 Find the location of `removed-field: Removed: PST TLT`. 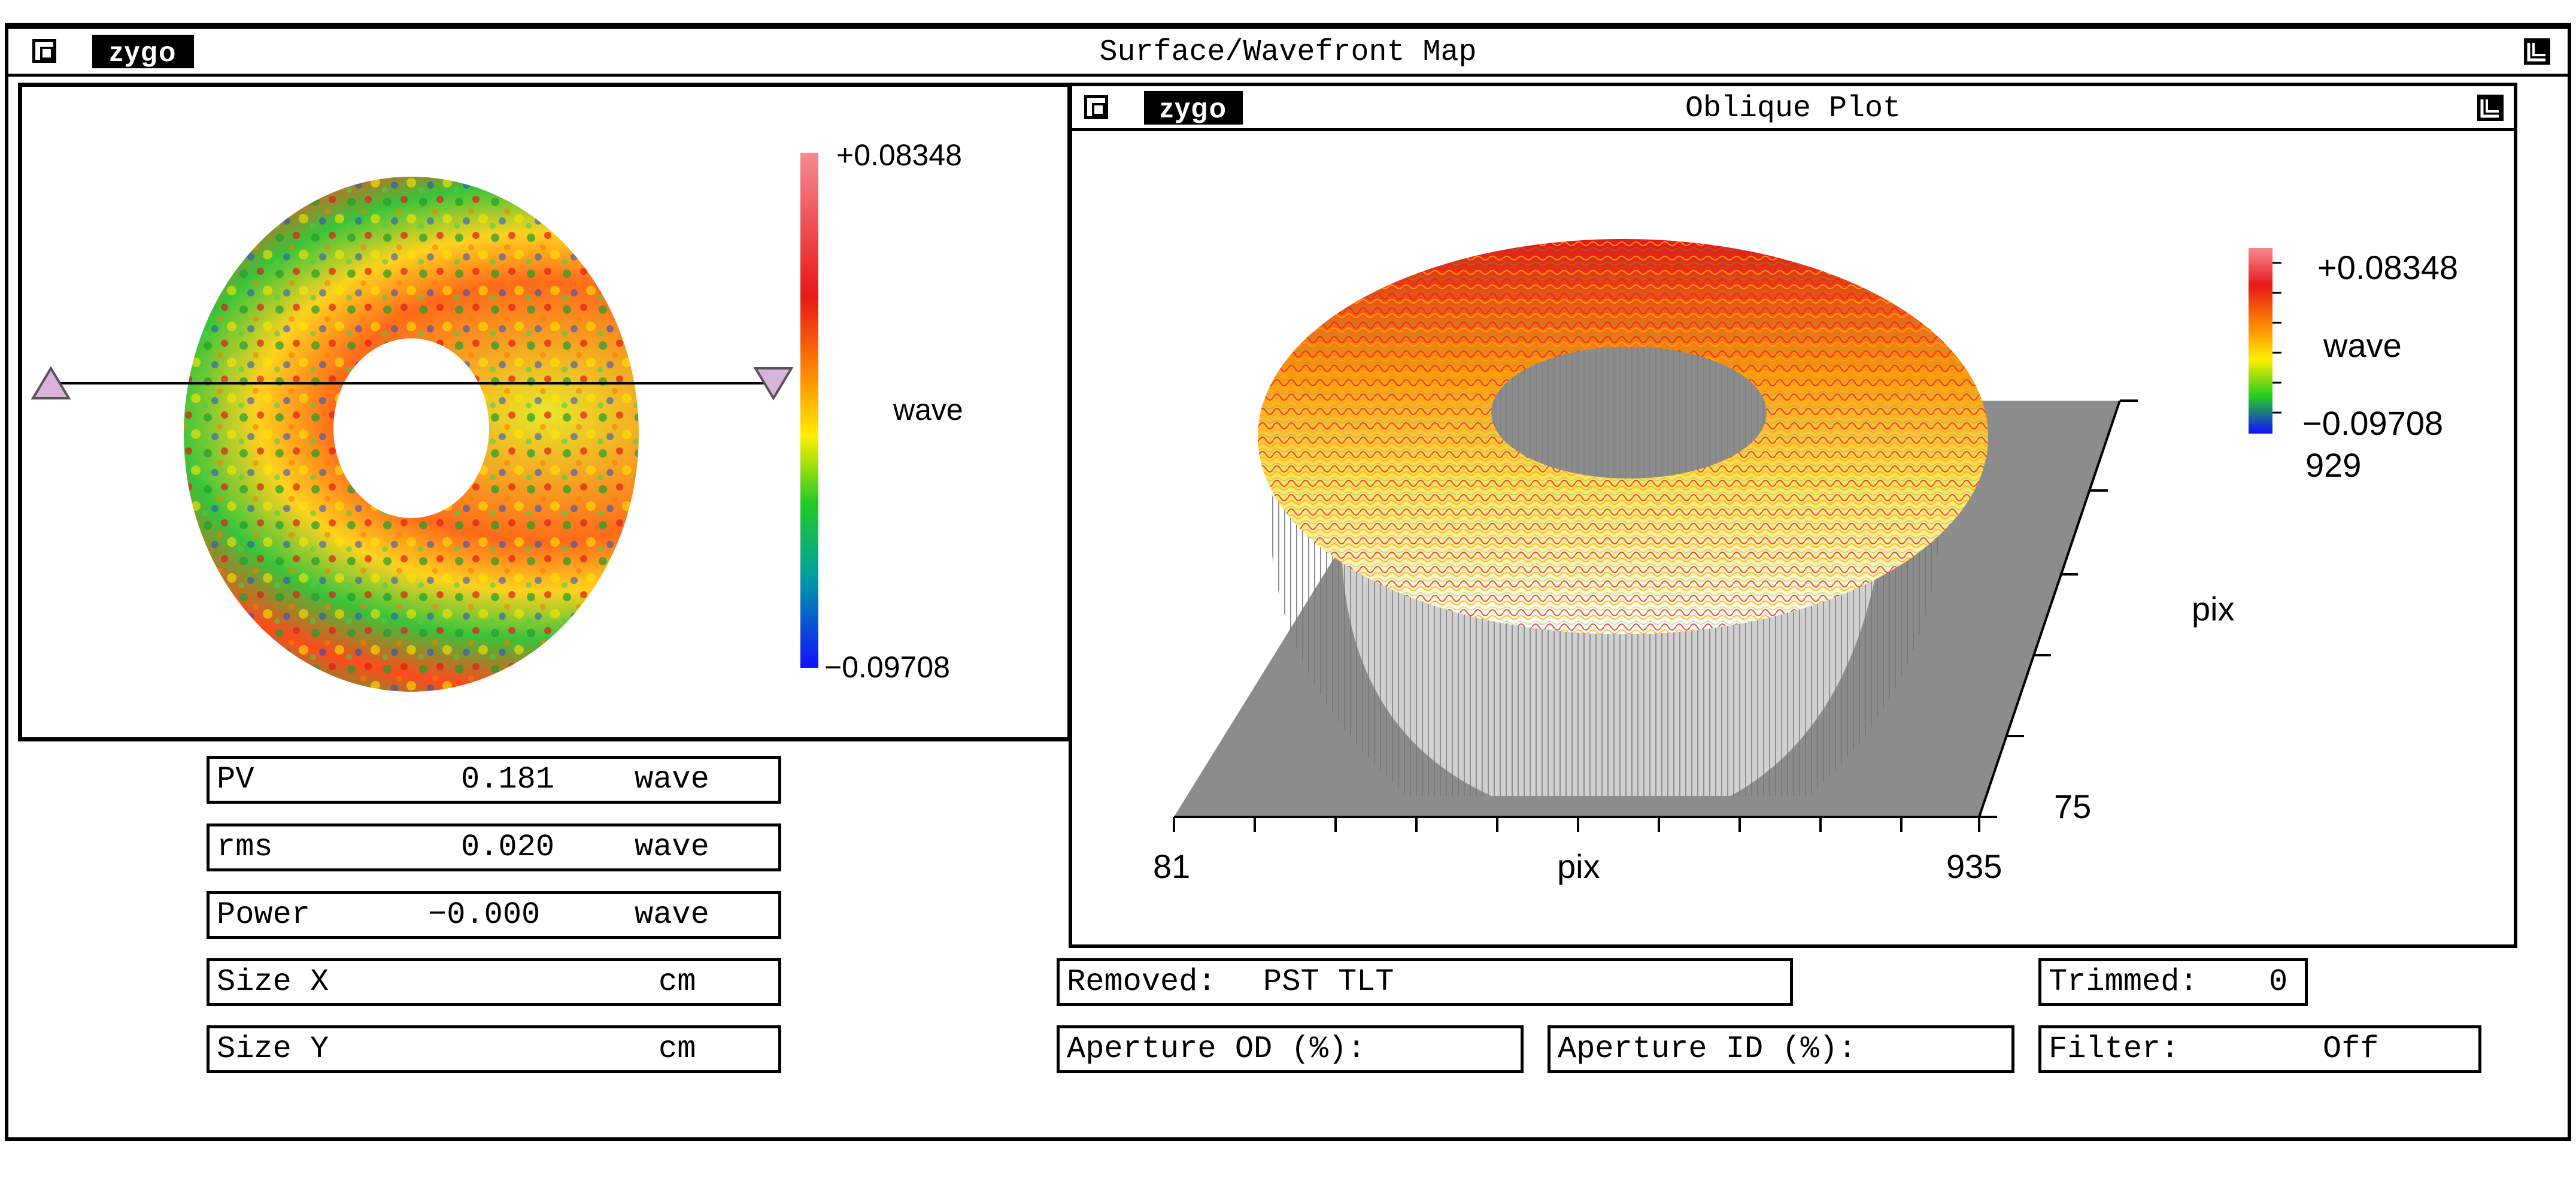

removed-field: Removed: PST TLT is located at coordinates (1425, 982).